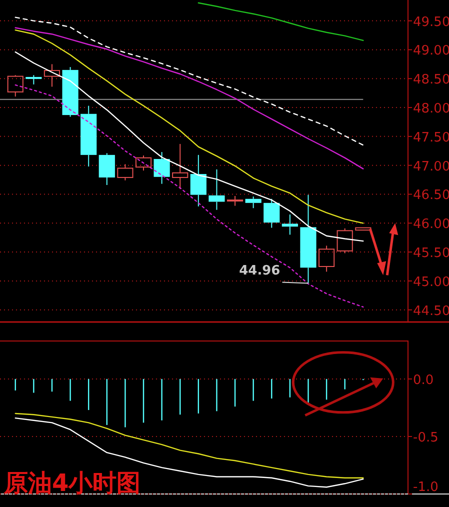 This screenshot has height=507, width=449. I want to click on y-tick-label: 47.00, so click(431, 166).